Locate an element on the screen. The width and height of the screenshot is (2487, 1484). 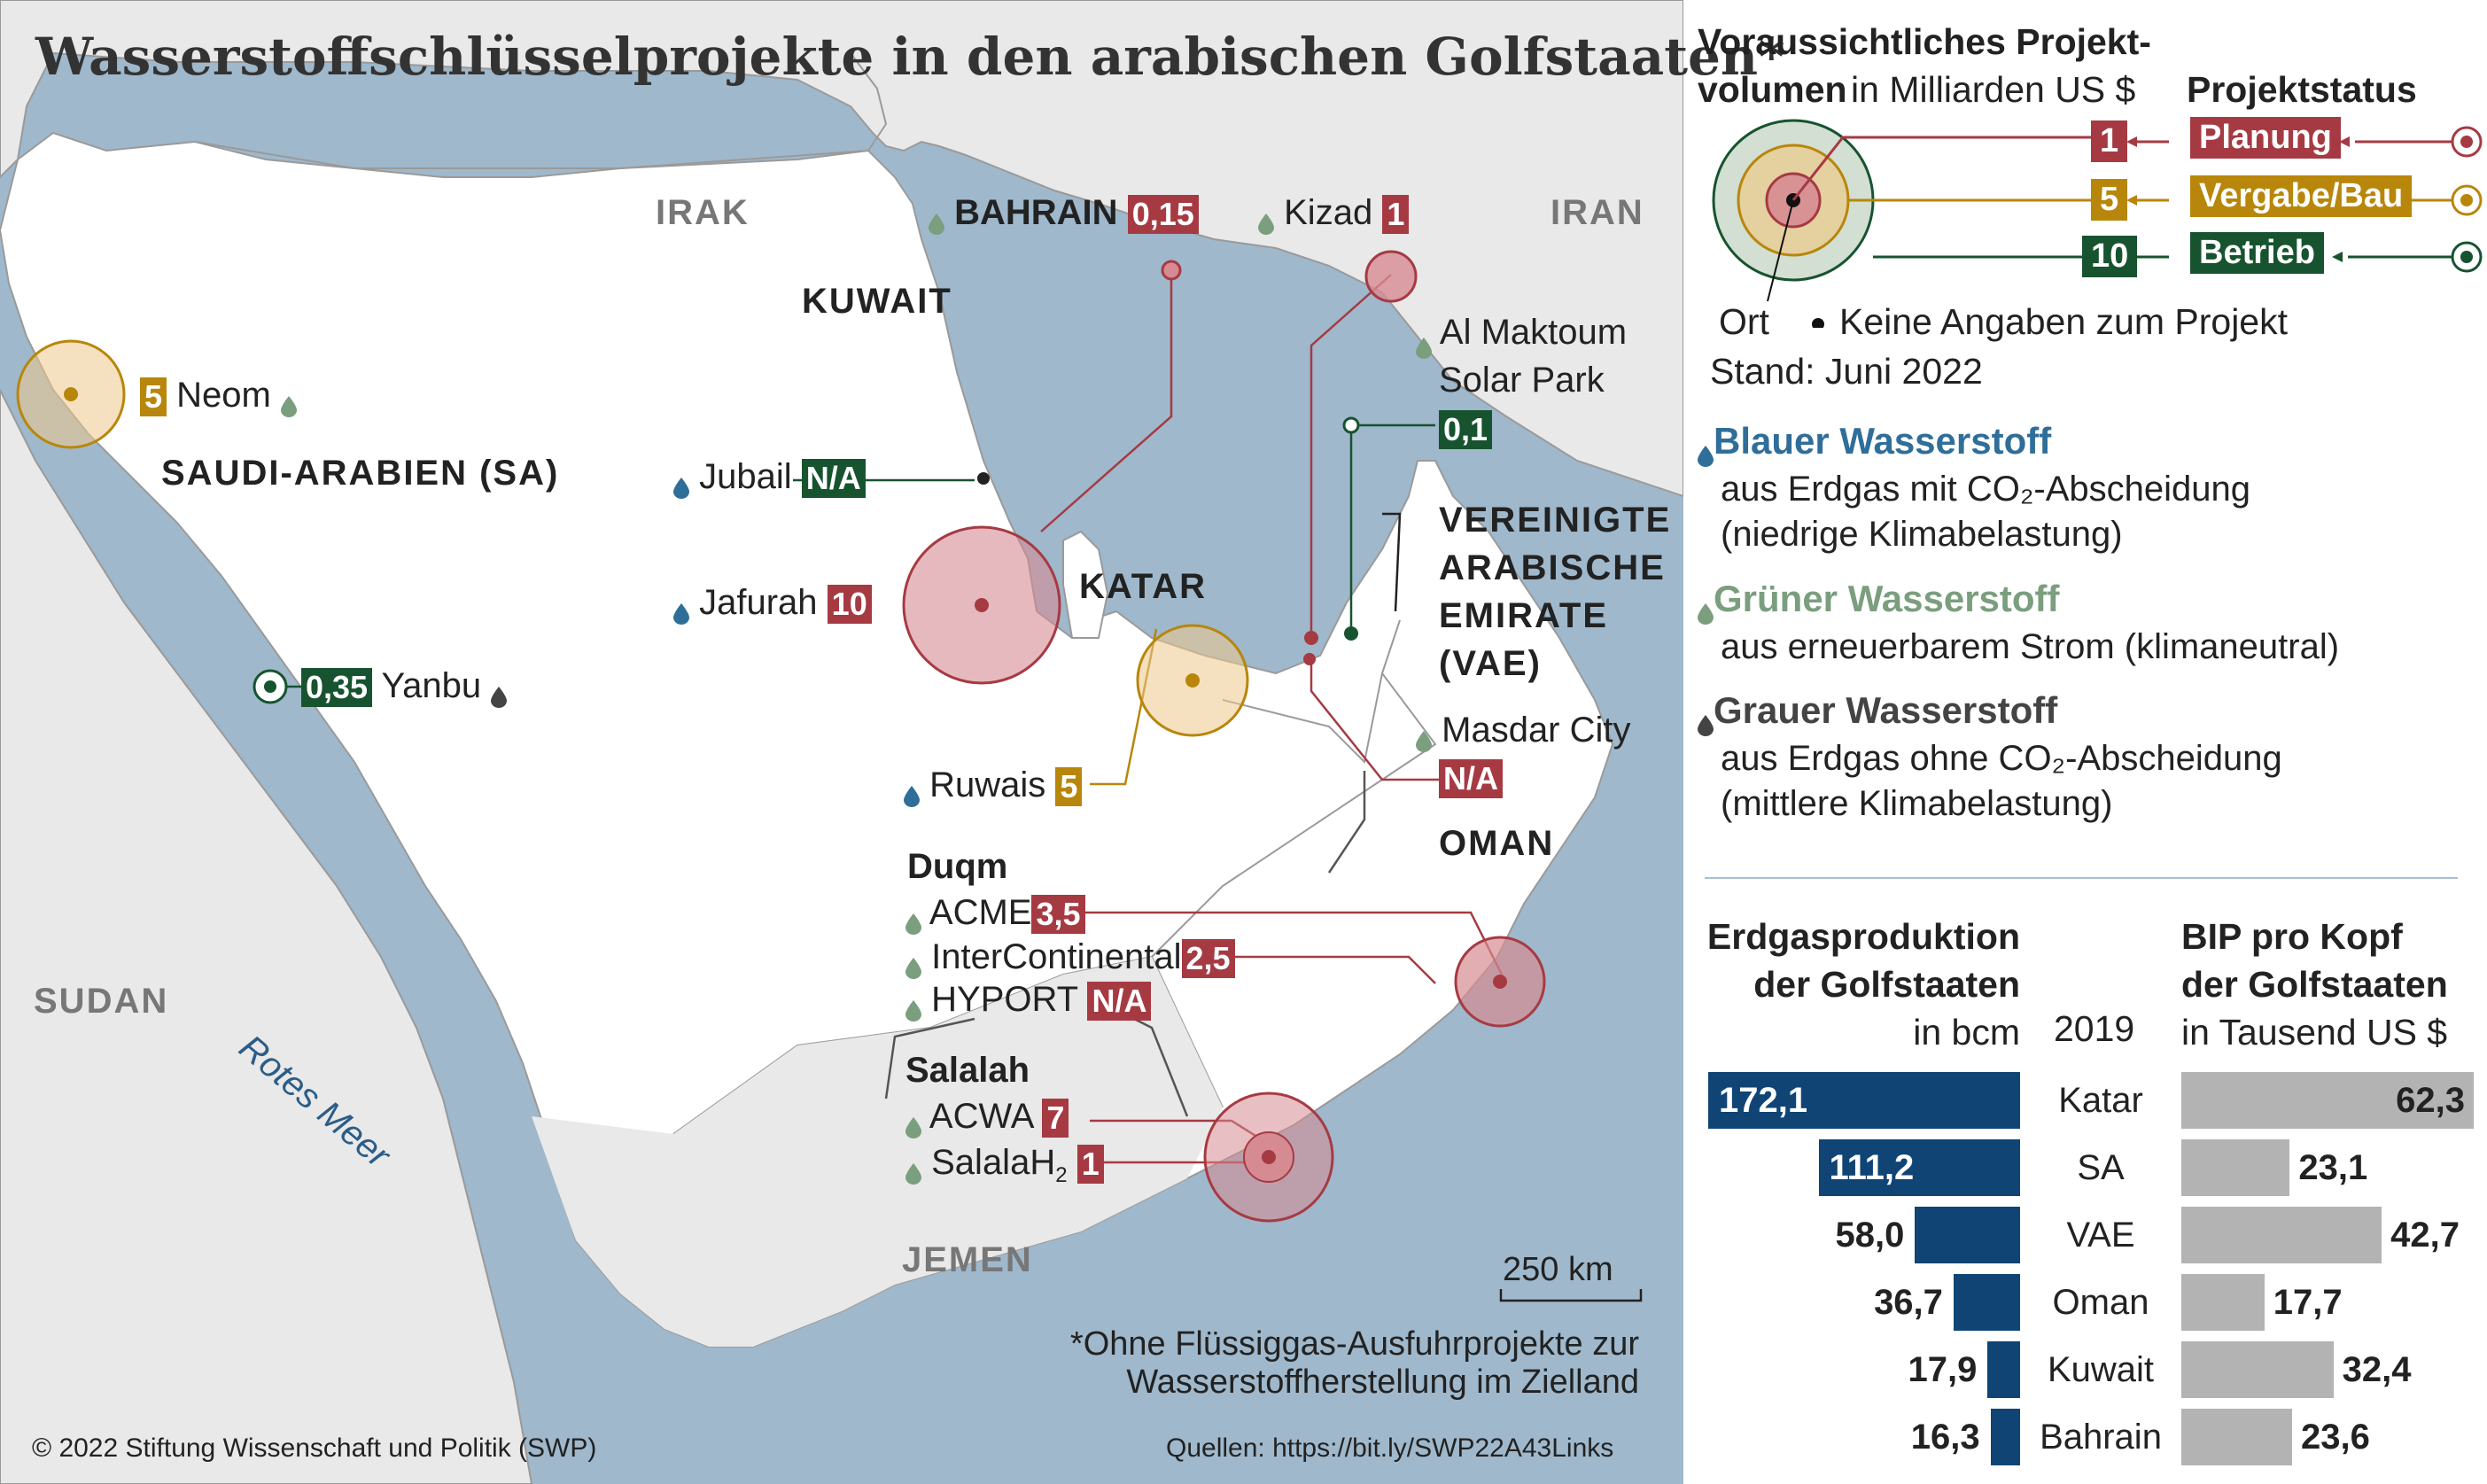
value-badge: 10 is located at coordinates (849, 605).